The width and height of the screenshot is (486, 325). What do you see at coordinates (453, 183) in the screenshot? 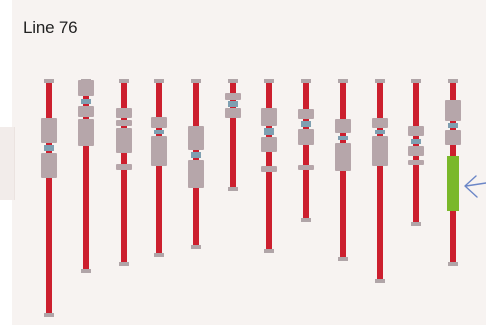
I see `highlighted-region` at bounding box center [453, 183].